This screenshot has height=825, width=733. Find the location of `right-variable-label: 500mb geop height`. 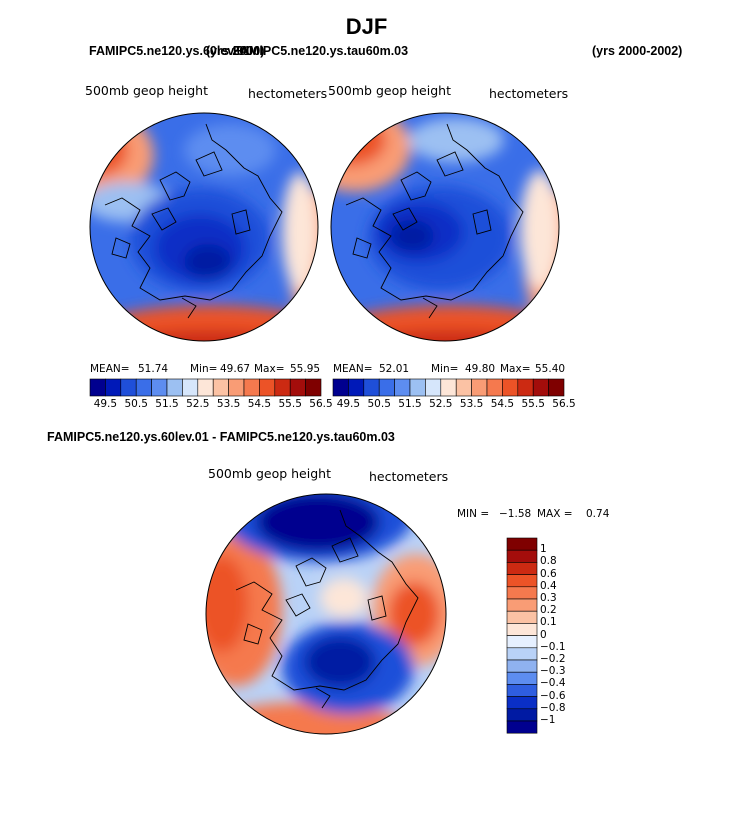

right-variable-label: 500mb geop height is located at coordinates (389, 90).